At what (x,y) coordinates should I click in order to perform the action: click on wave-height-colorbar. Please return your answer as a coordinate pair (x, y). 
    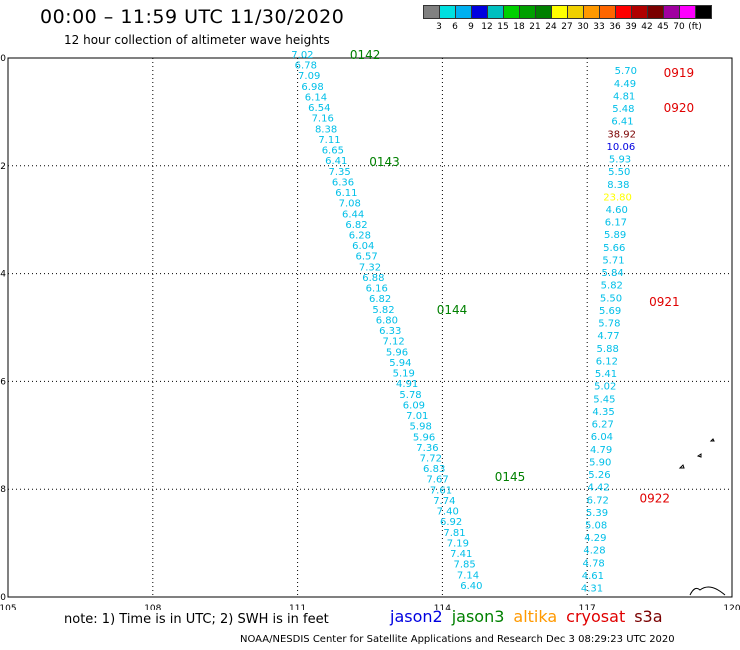
    Looking at the image, I should click on (567, 12).